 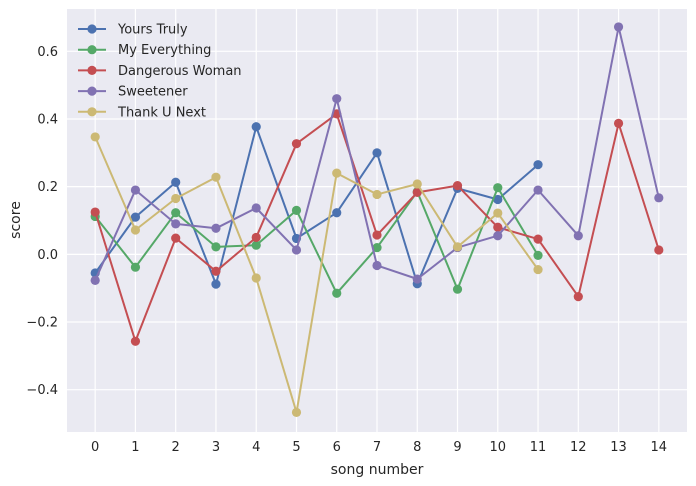 I want to click on x-axis-label: song number, so click(x=377, y=470).